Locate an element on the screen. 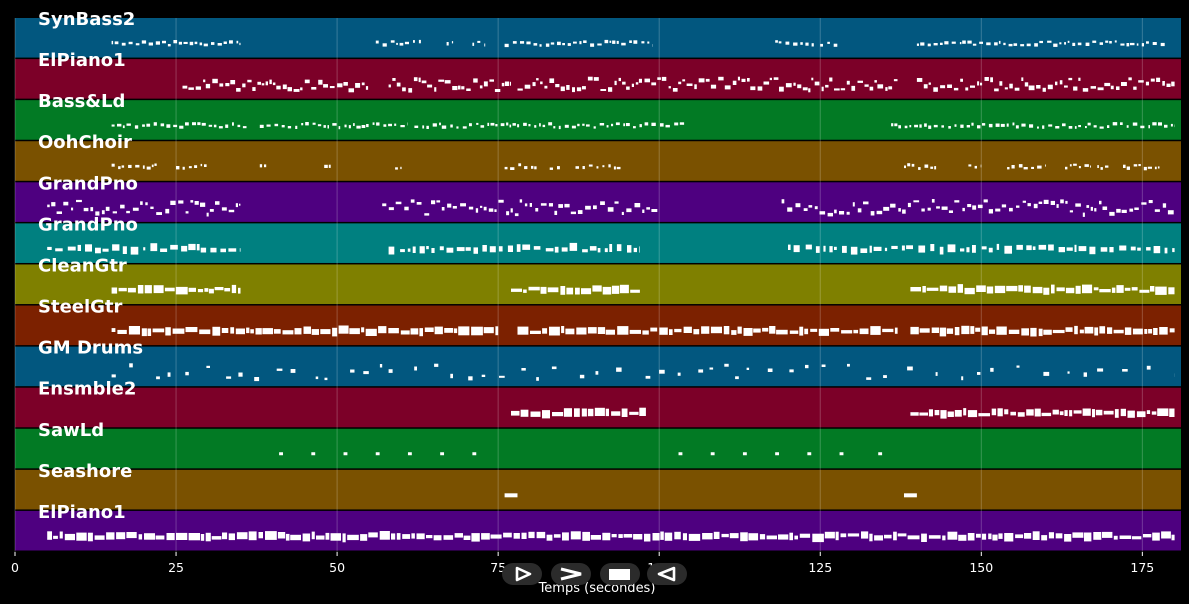 The image size is (1189, 604). play-button is located at coordinates (522, 574).